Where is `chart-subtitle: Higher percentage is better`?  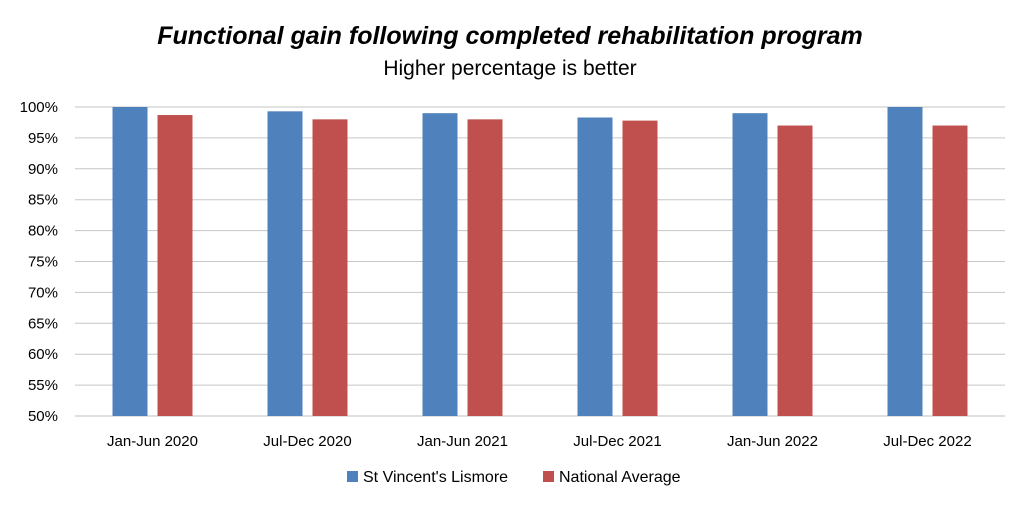 chart-subtitle: Higher percentage is better is located at coordinates (509, 68).